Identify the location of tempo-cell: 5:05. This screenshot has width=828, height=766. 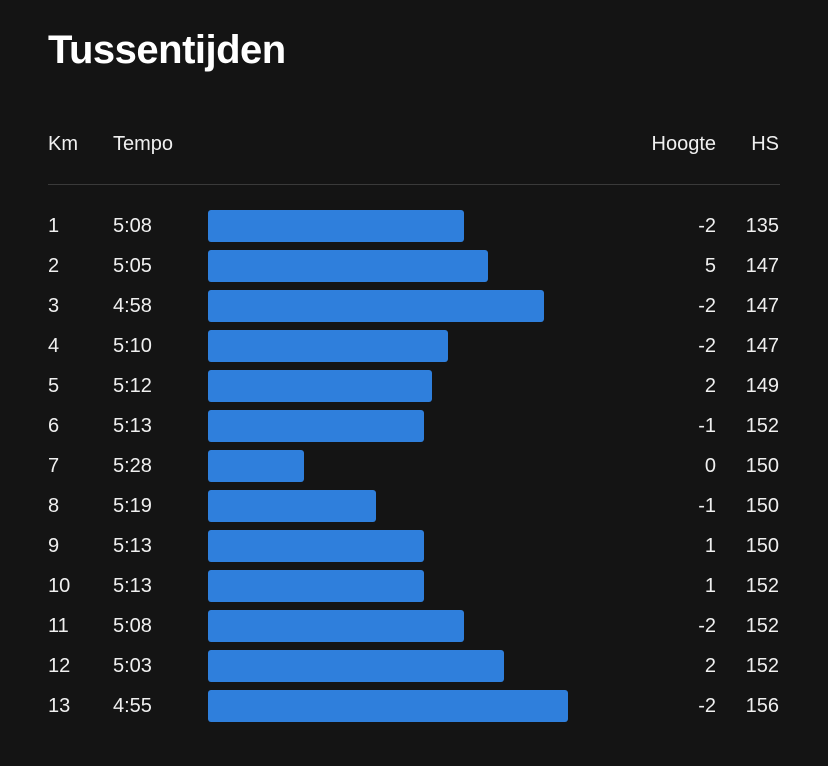
(132, 266).